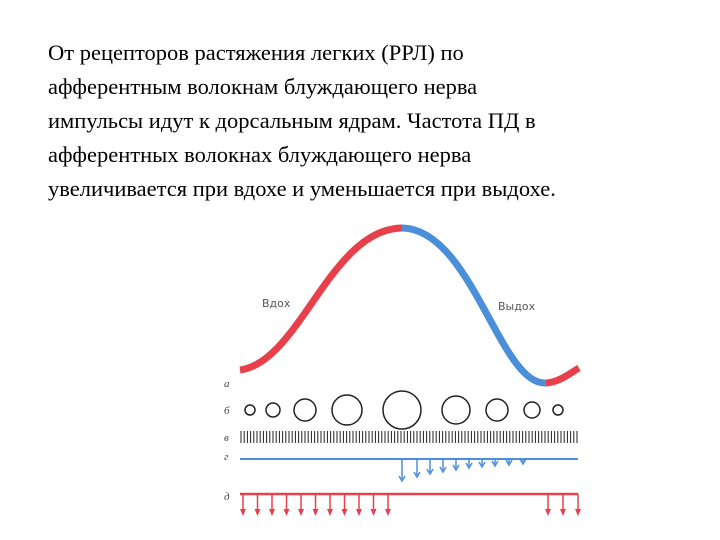  What do you see at coordinates (227, 384) in the screenshot?
I see `row-label: а` at bounding box center [227, 384].